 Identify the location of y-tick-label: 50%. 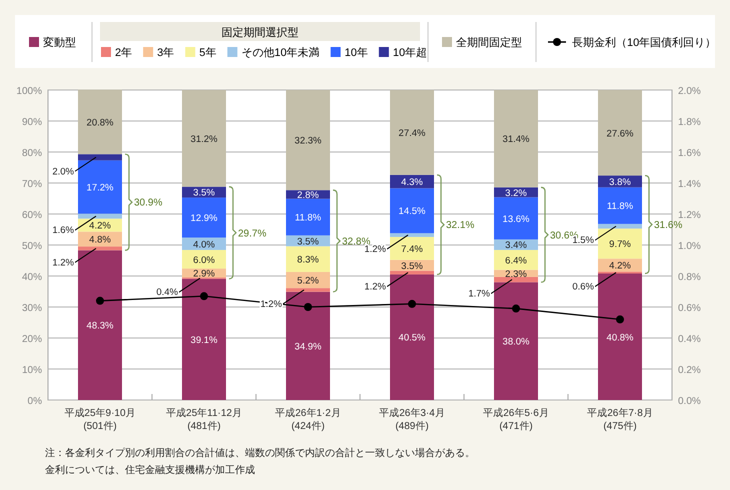
(32, 246).